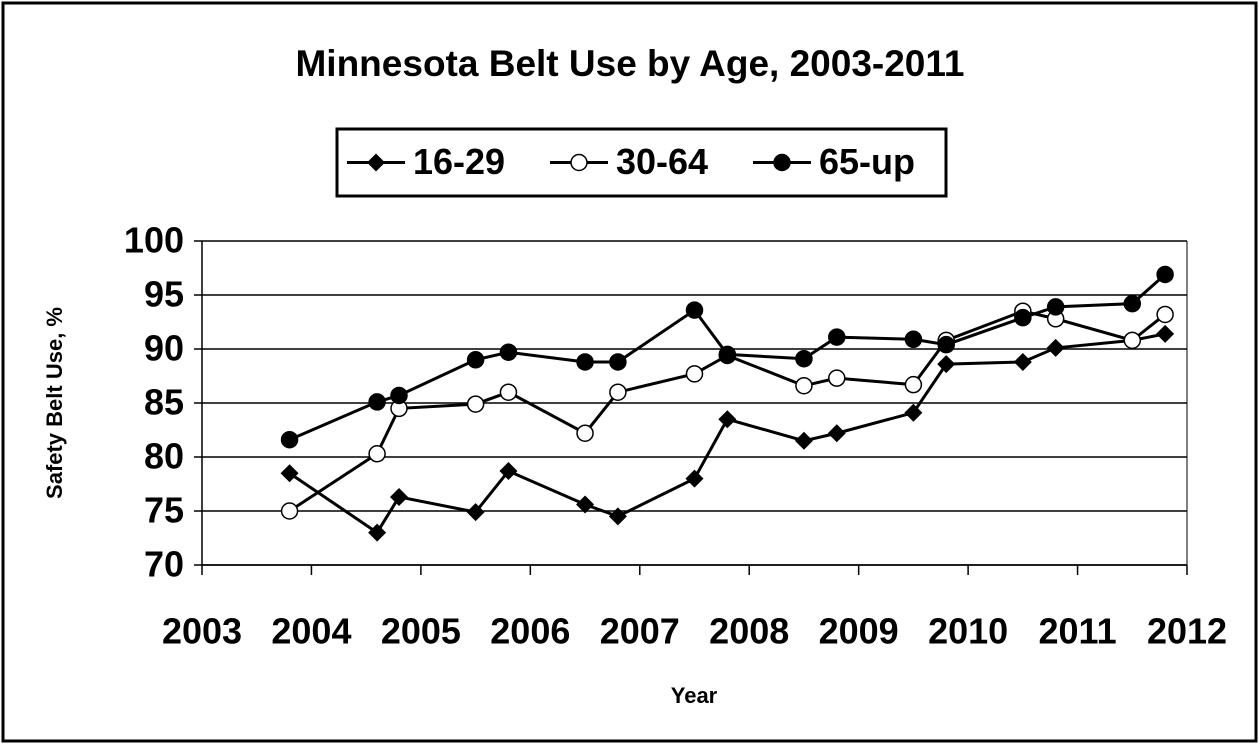 The height and width of the screenshot is (744, 1259). Describe the element at coordinates (629, 63) in the screenshot. I see `chart-title: Minnesota Belt Use by Age, 2003-2011` at that location.